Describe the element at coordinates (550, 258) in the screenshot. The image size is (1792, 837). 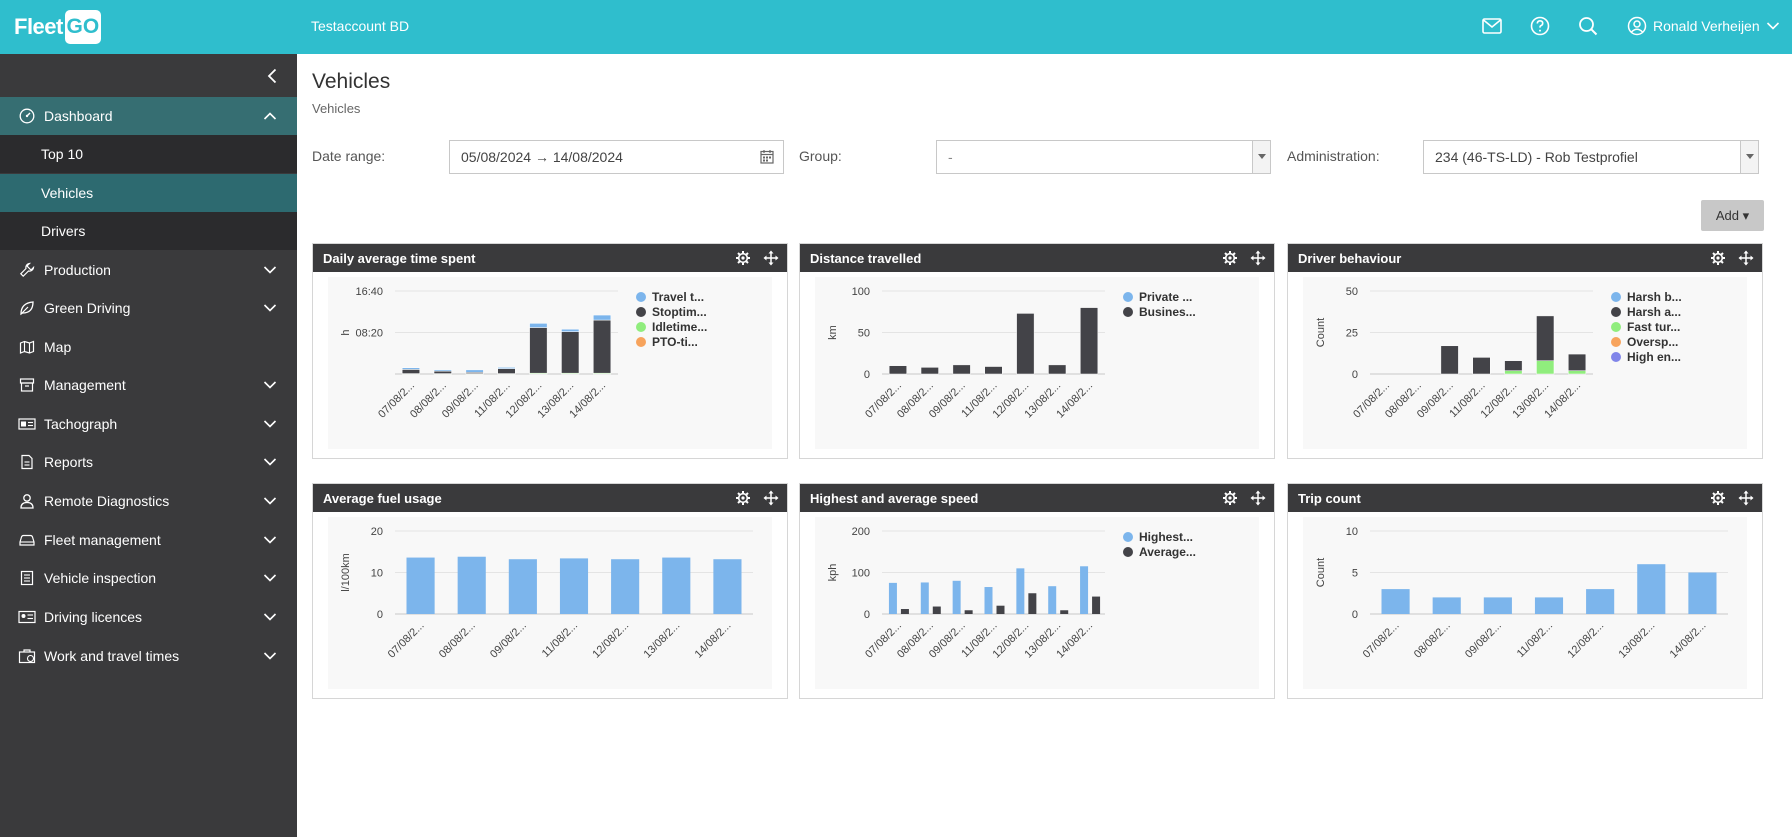
I see `widget-header: Daily average time spent` at that location.